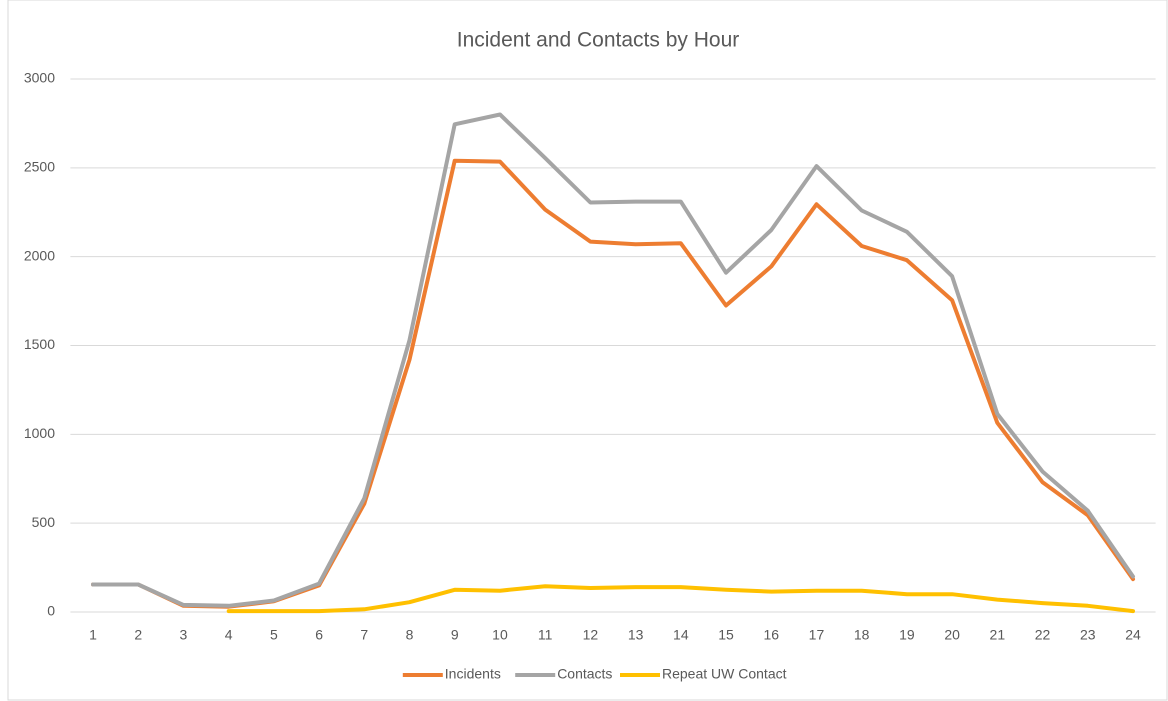  What do you see at coordinates (680, 599) in the screenshot?
I see `line-series` at bounding box center [680, 599].